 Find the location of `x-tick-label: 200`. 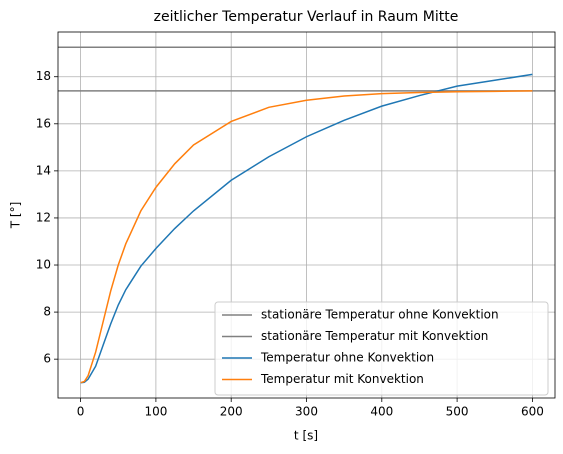

x-tick-label: 200 is located at coordinates (231, 412).